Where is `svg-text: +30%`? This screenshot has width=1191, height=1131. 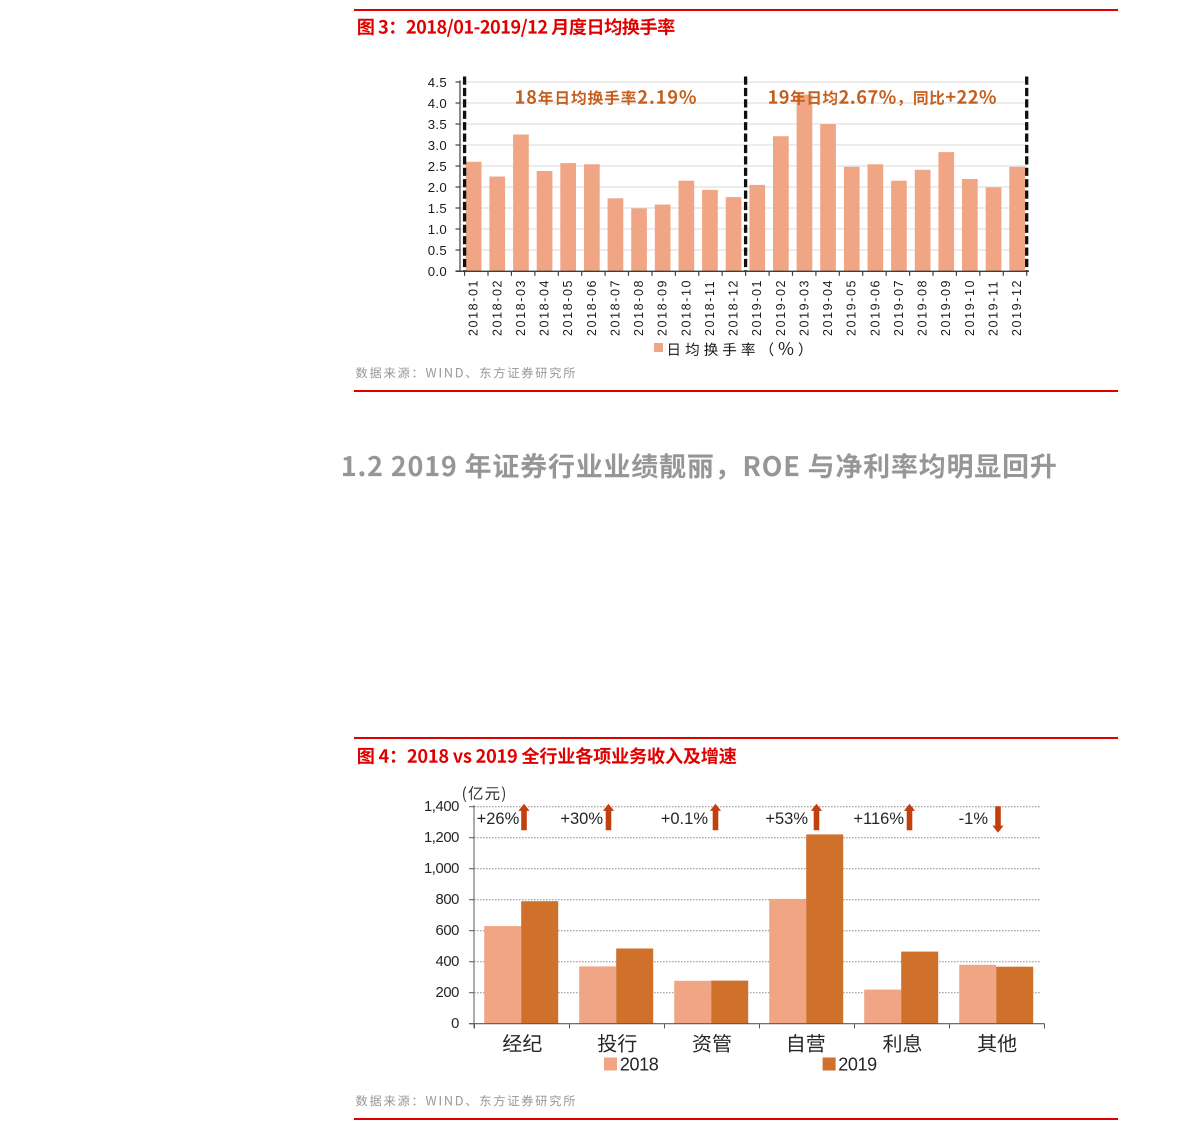
svg-text: +30% is located at coordinates (581, 819).